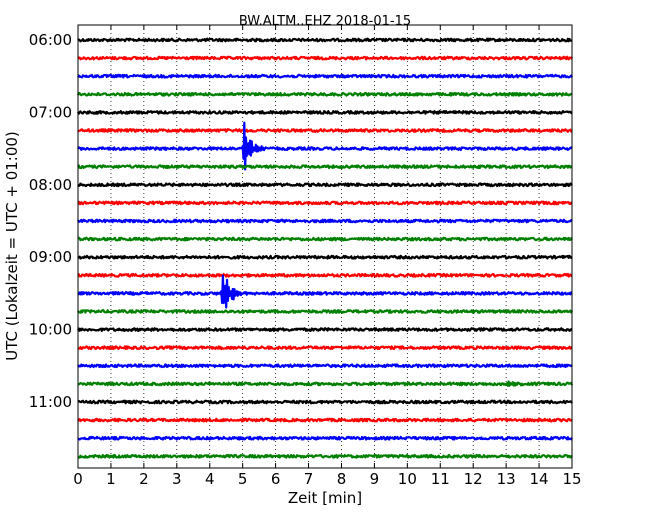  Describe the element at coordinates (506, 479) in the screenshot. I see `x-tick-label: 13` at that location.